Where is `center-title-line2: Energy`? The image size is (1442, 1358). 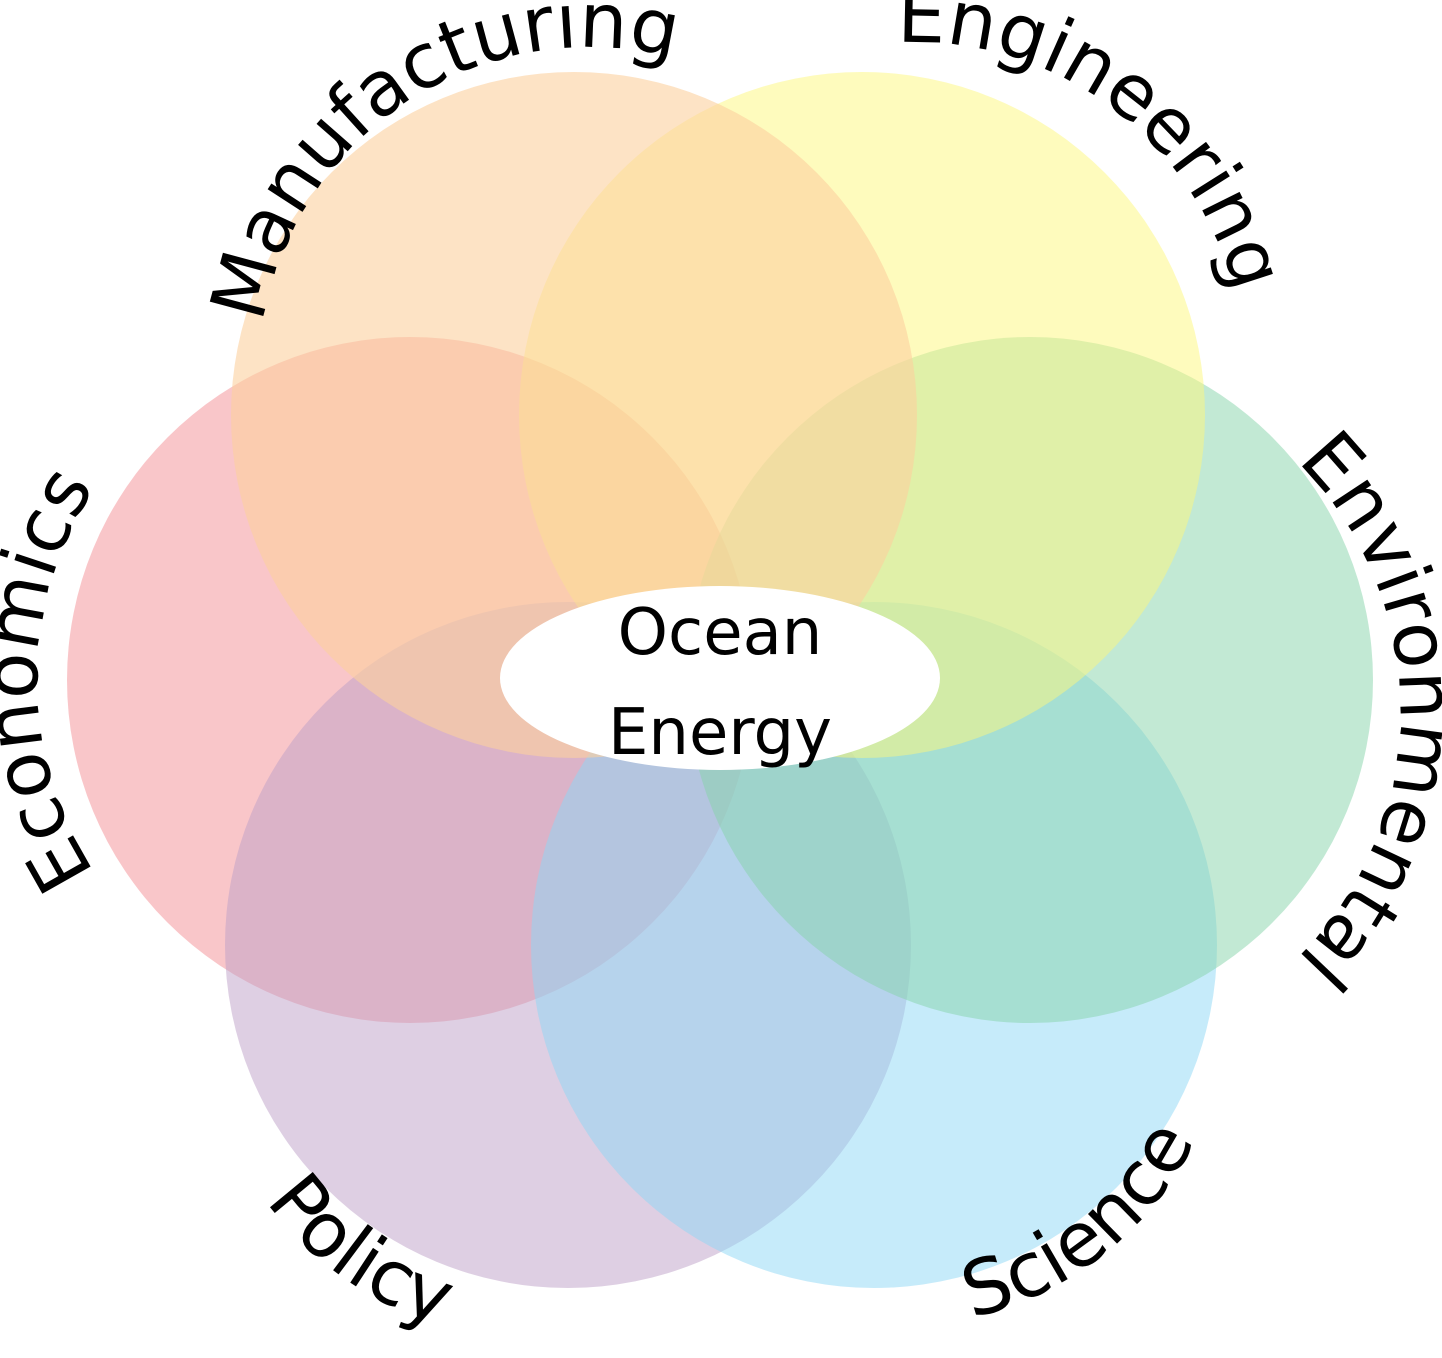 center-title-line2: Energy is located at coordinates (720, 733).